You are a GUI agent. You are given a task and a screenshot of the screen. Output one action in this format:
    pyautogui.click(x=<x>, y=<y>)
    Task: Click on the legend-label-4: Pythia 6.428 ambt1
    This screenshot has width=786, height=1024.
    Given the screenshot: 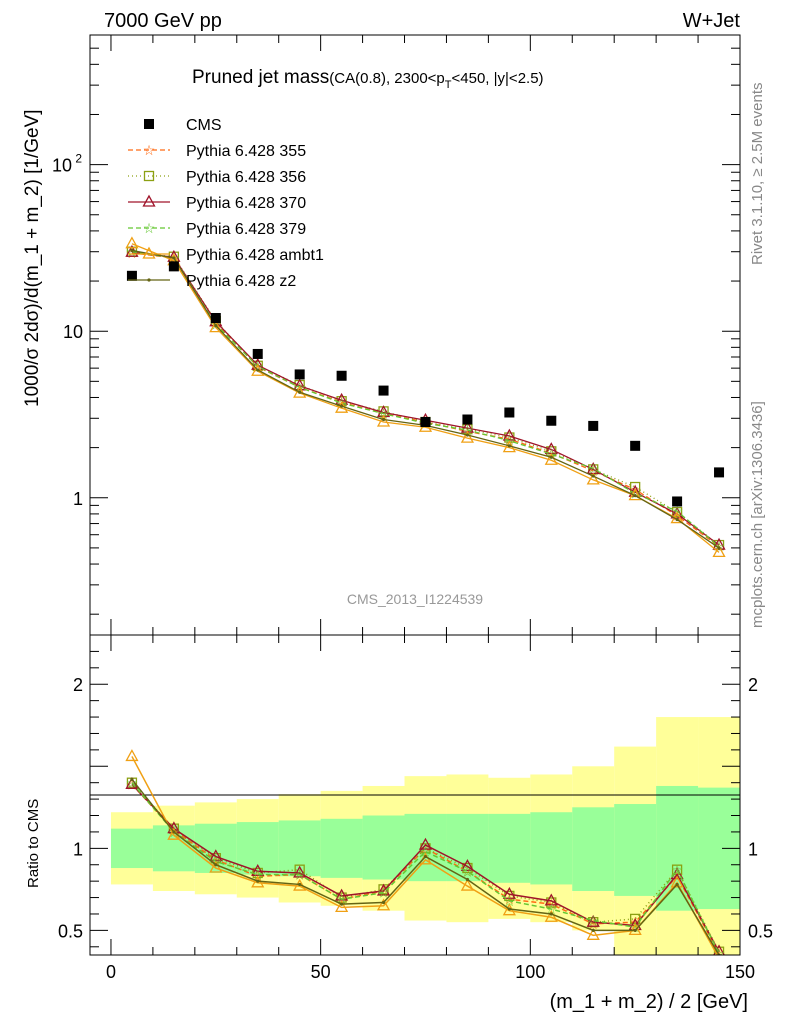 What is the action you would take?
    pyautogui.click(x=255, y=255)
    